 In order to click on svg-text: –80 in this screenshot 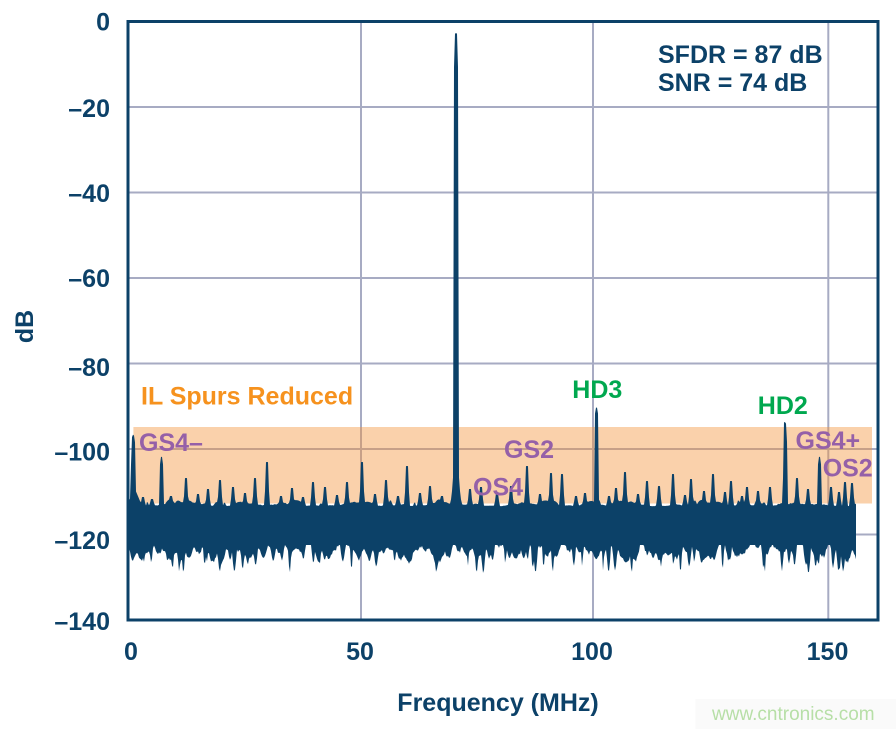, I will do `click(89, 368)`.